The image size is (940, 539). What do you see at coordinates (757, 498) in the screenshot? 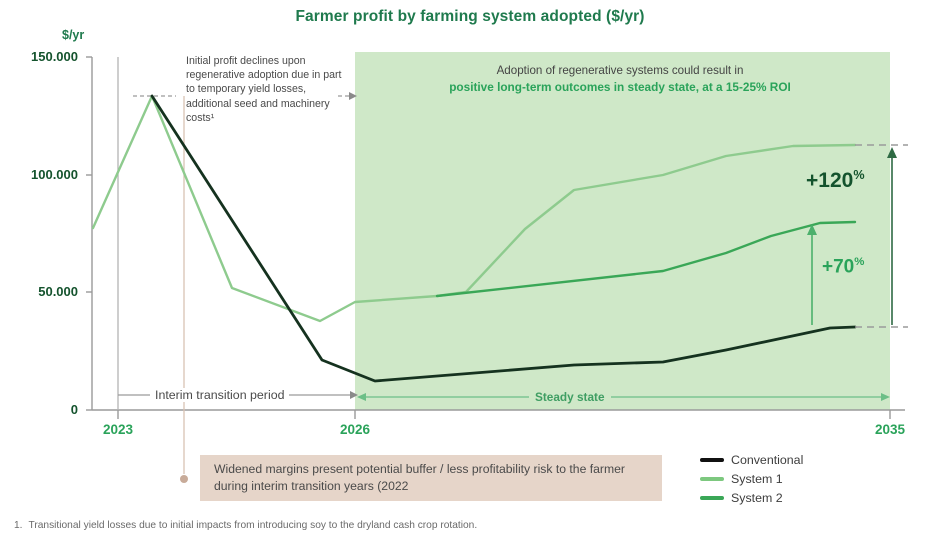
I see `legend-label-system-2: System 2` at bounding box center [757, 498].